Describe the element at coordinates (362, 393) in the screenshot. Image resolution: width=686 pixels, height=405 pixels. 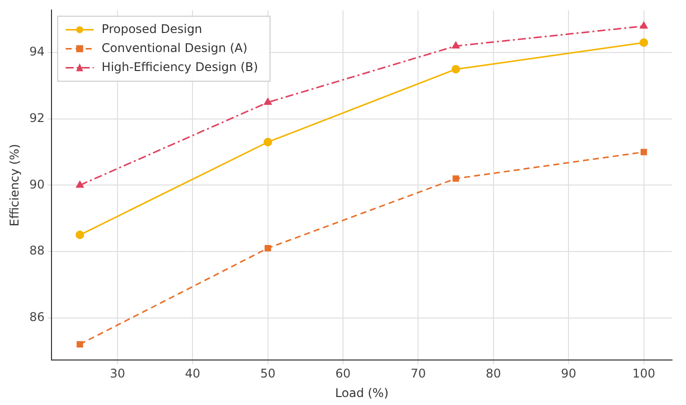
I see `x-axis-title: Load (%)` at that location.